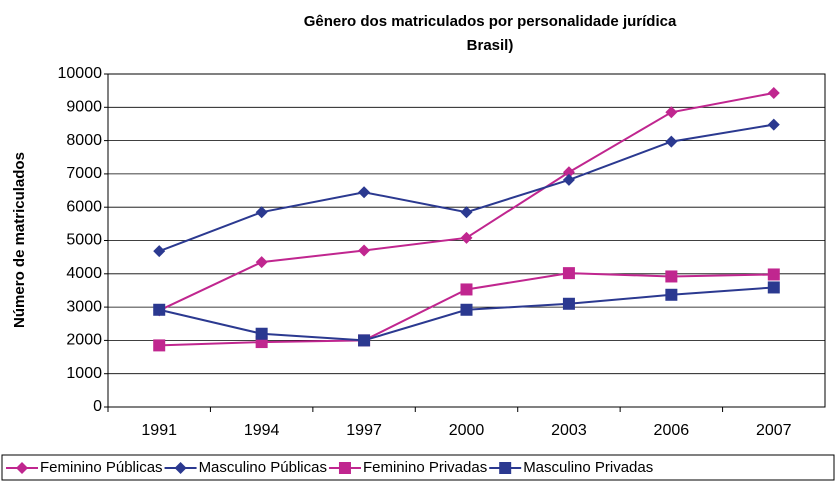 The width and height of the screenshot is (836, 481). I want to click on y-tick-label: 0, so click(97, 406).